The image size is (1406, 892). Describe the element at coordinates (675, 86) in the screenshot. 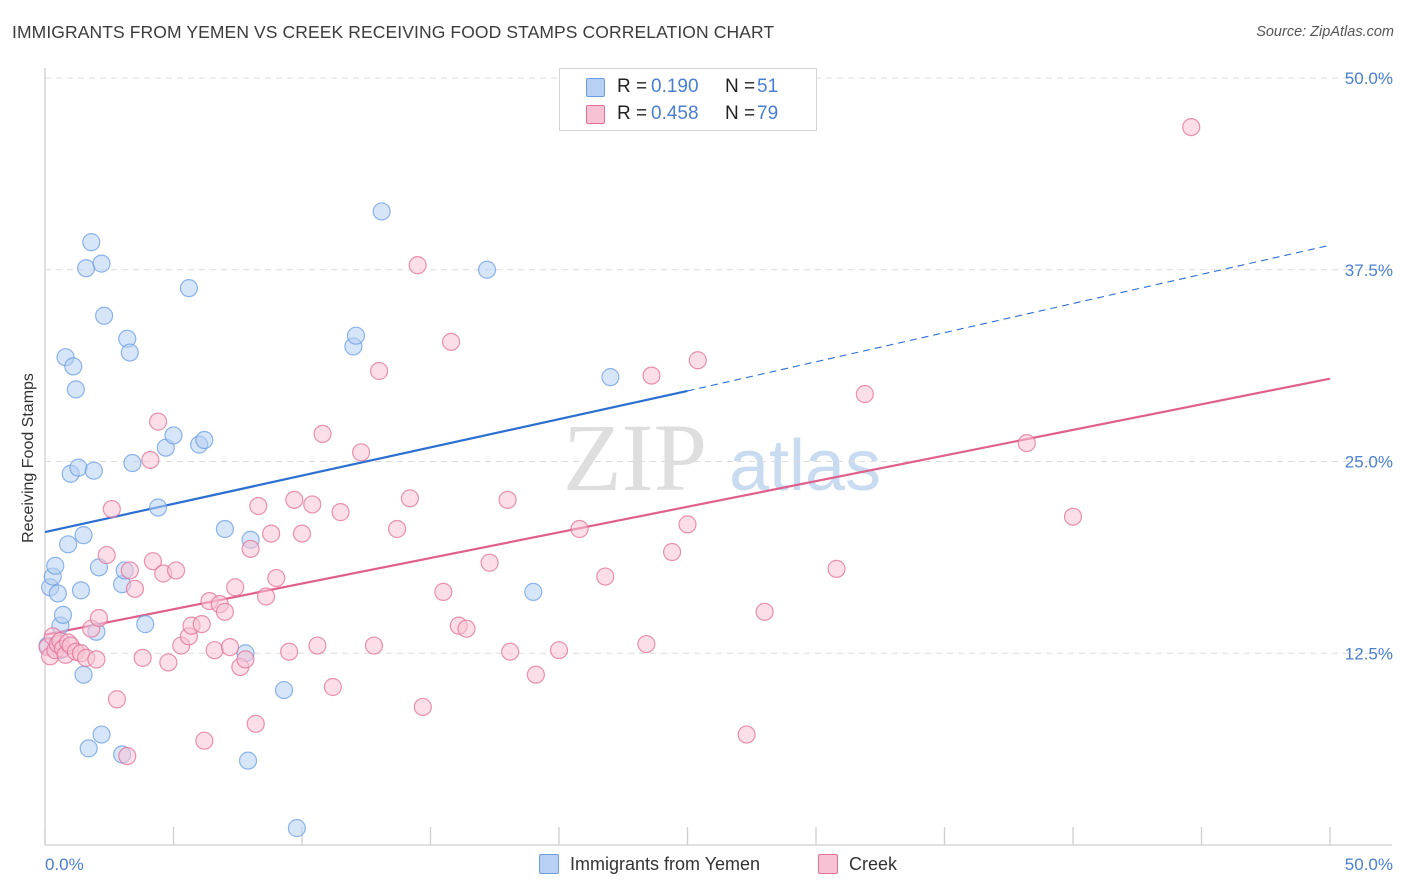

I see `legend-r-value: 0.190` at that location.